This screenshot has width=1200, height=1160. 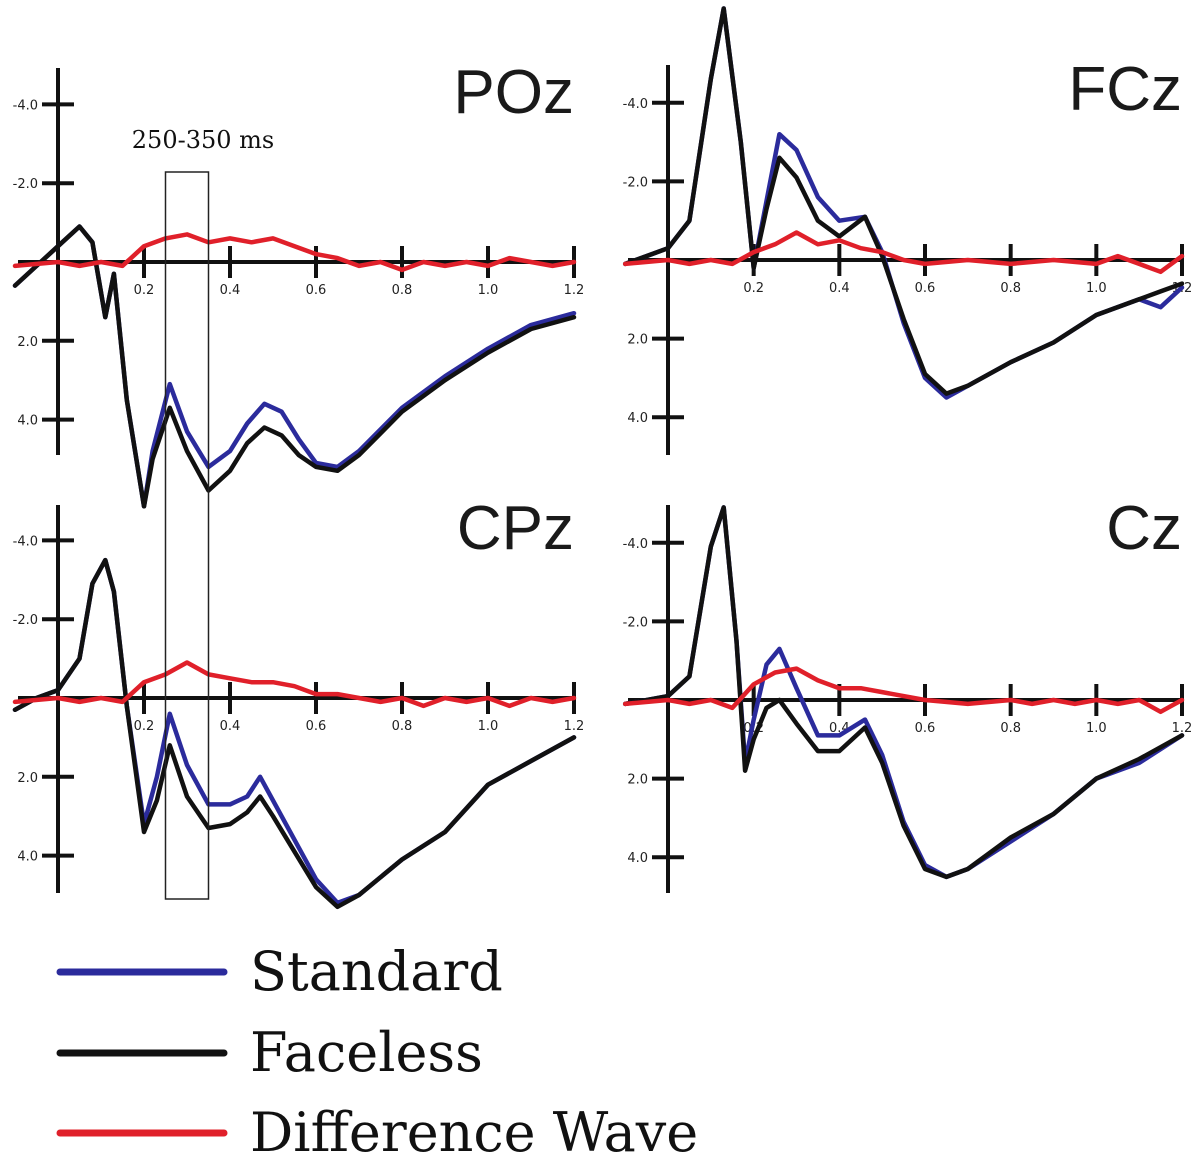 I want to click on analysis-window-label: 250-350 ms, so click(x=203, y=140).